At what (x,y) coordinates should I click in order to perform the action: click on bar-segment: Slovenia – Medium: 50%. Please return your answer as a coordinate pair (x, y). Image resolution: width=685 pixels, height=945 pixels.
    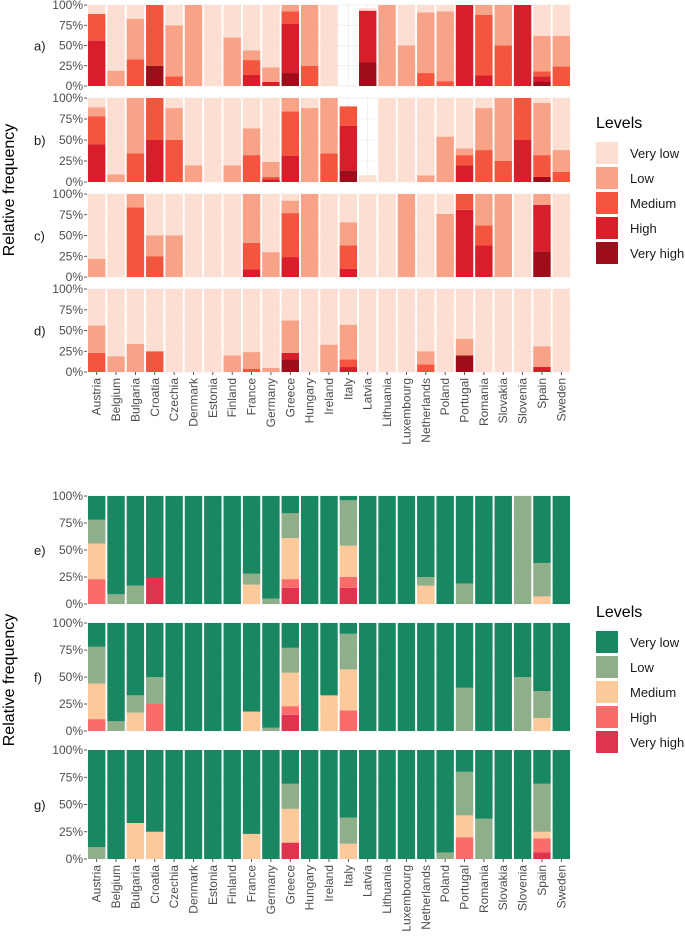
    Looking at the image, I should click on (522, 119).